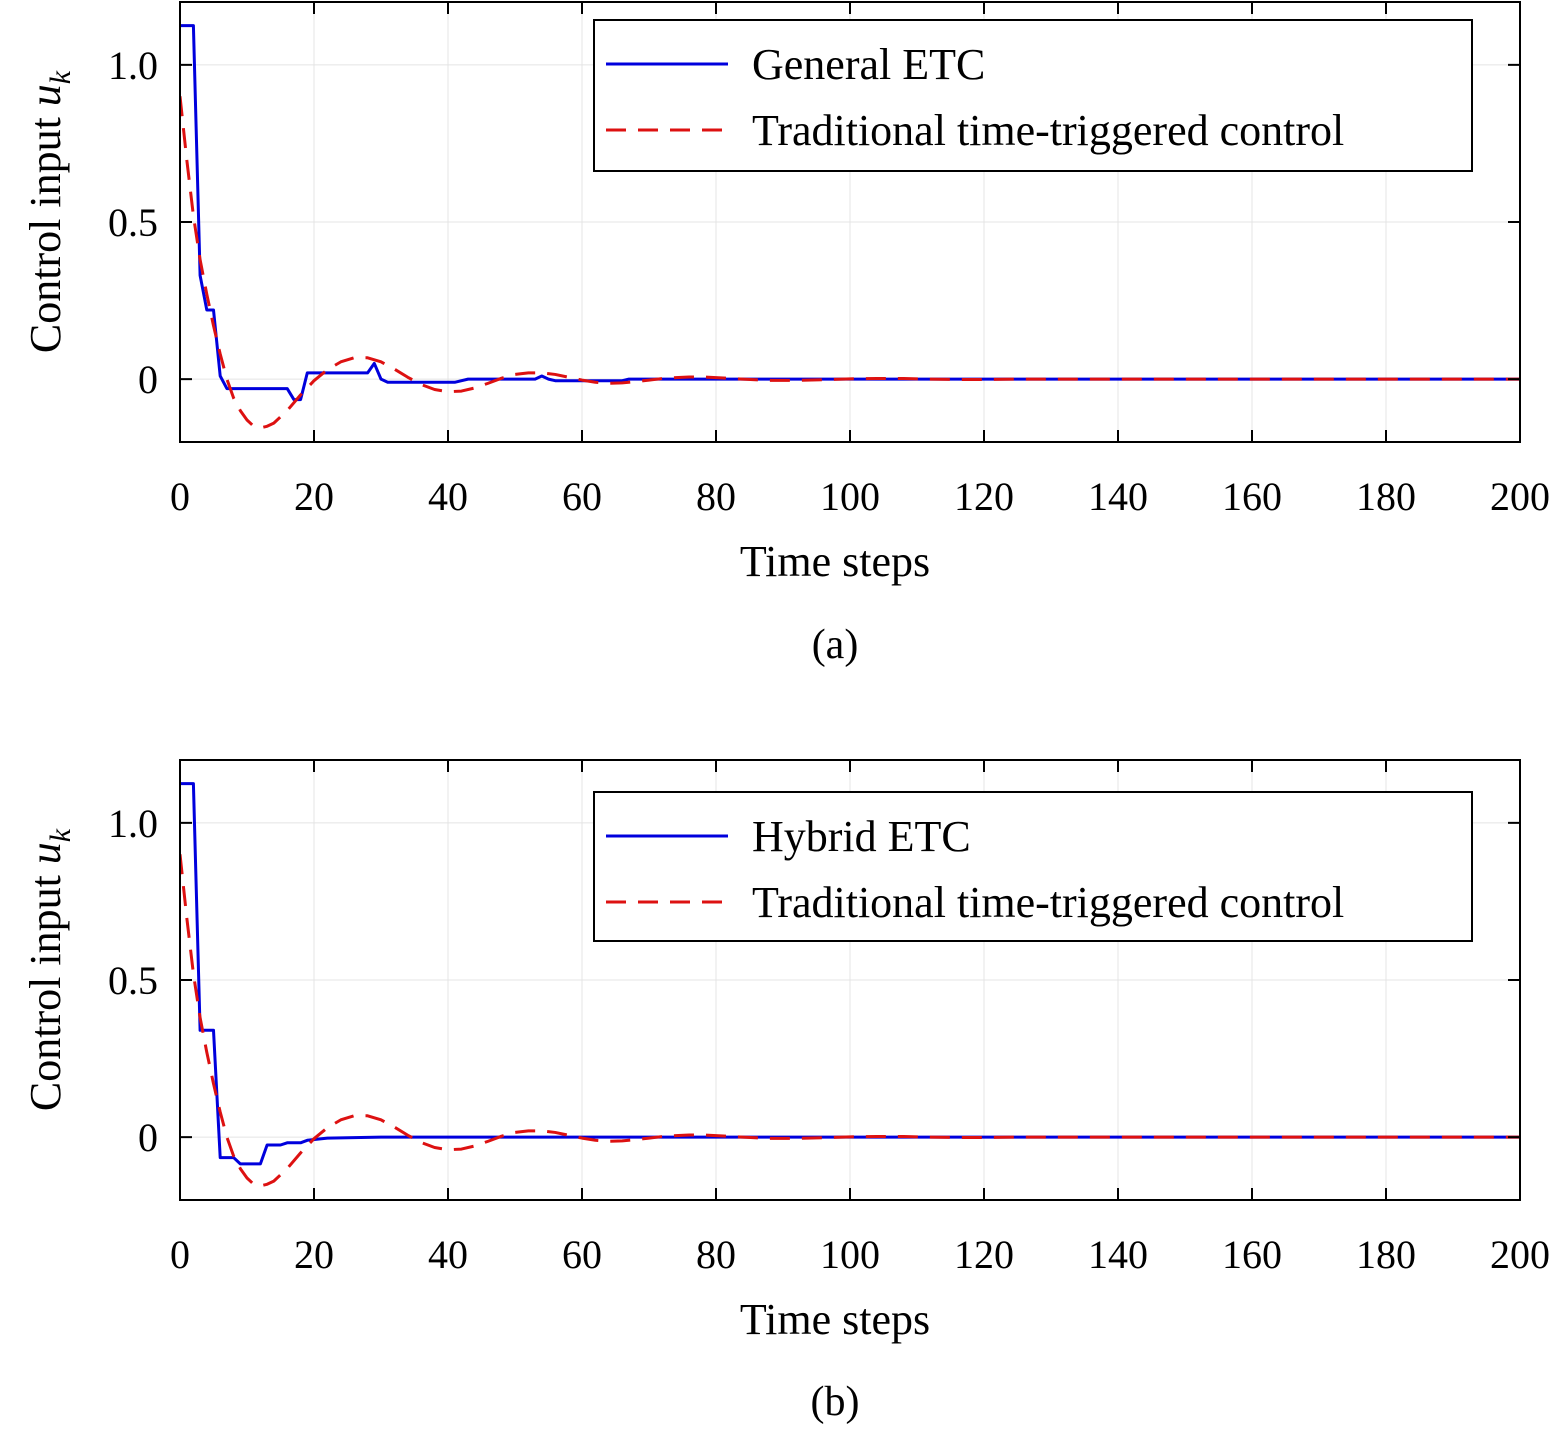 Image resolution: width=1564 pixels, height=1444 pixels. Describe the element at coordinates (835, 1402) in the screenshot. I see `panel-caption: (b)` at that location.